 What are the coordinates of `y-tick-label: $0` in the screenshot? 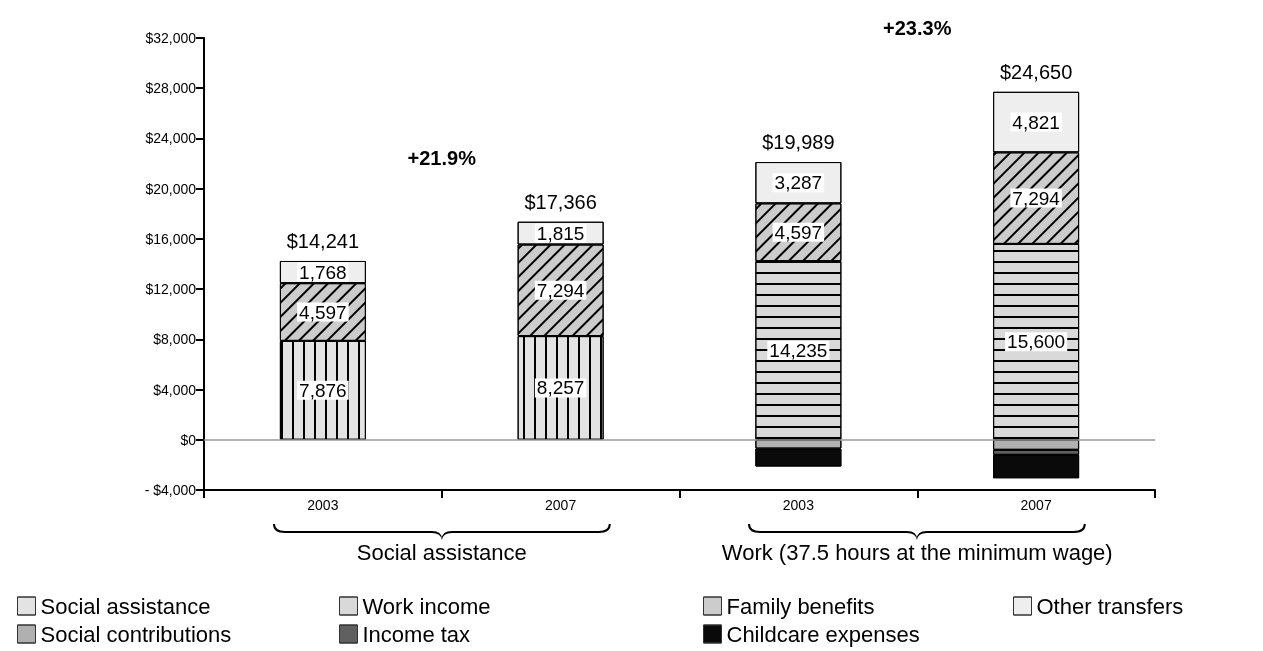 It's located at (188, 439).